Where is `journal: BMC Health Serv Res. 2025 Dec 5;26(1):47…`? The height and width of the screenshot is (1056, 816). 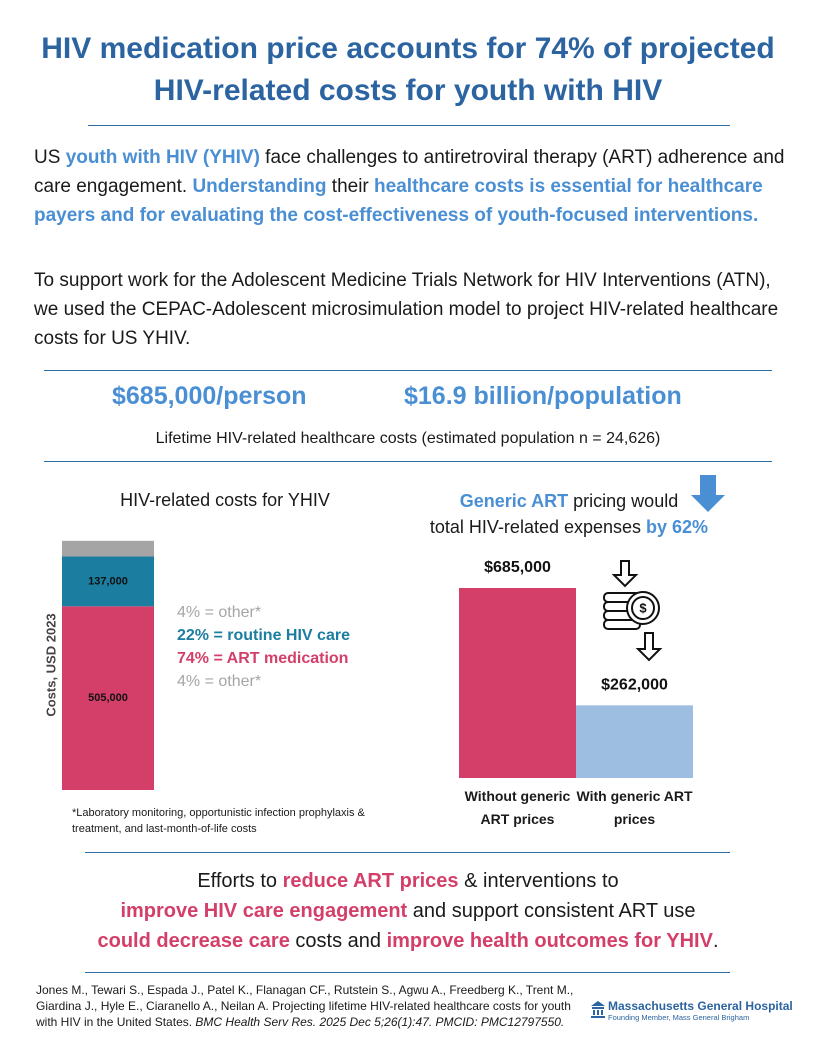
journal: BMC Health Serv Res. 2025 Dec 5;26(1):47… is located at coordinates (380, 1022).